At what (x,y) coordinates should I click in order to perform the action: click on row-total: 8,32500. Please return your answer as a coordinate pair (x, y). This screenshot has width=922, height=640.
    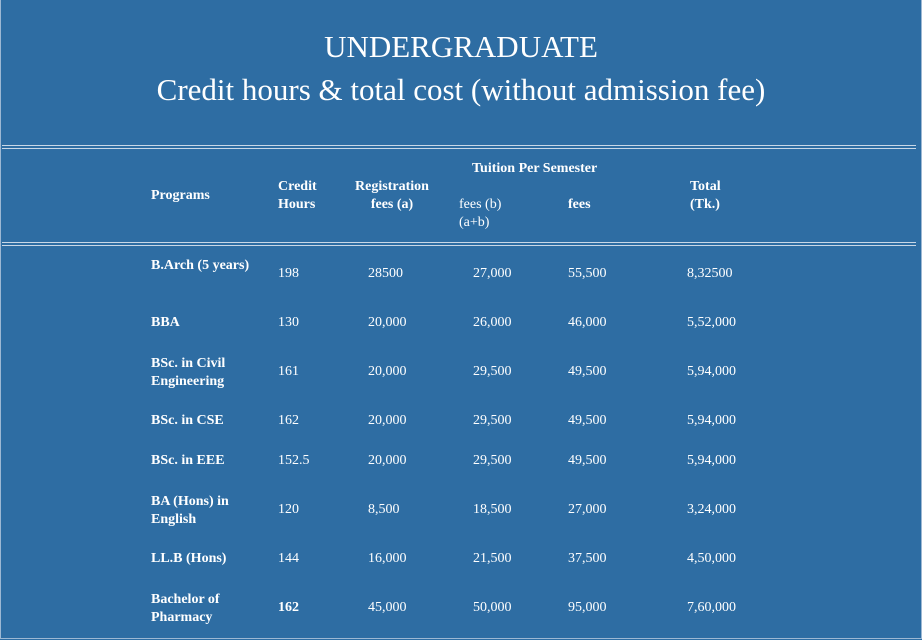
    Looking at the image, I should click on (710, 273).